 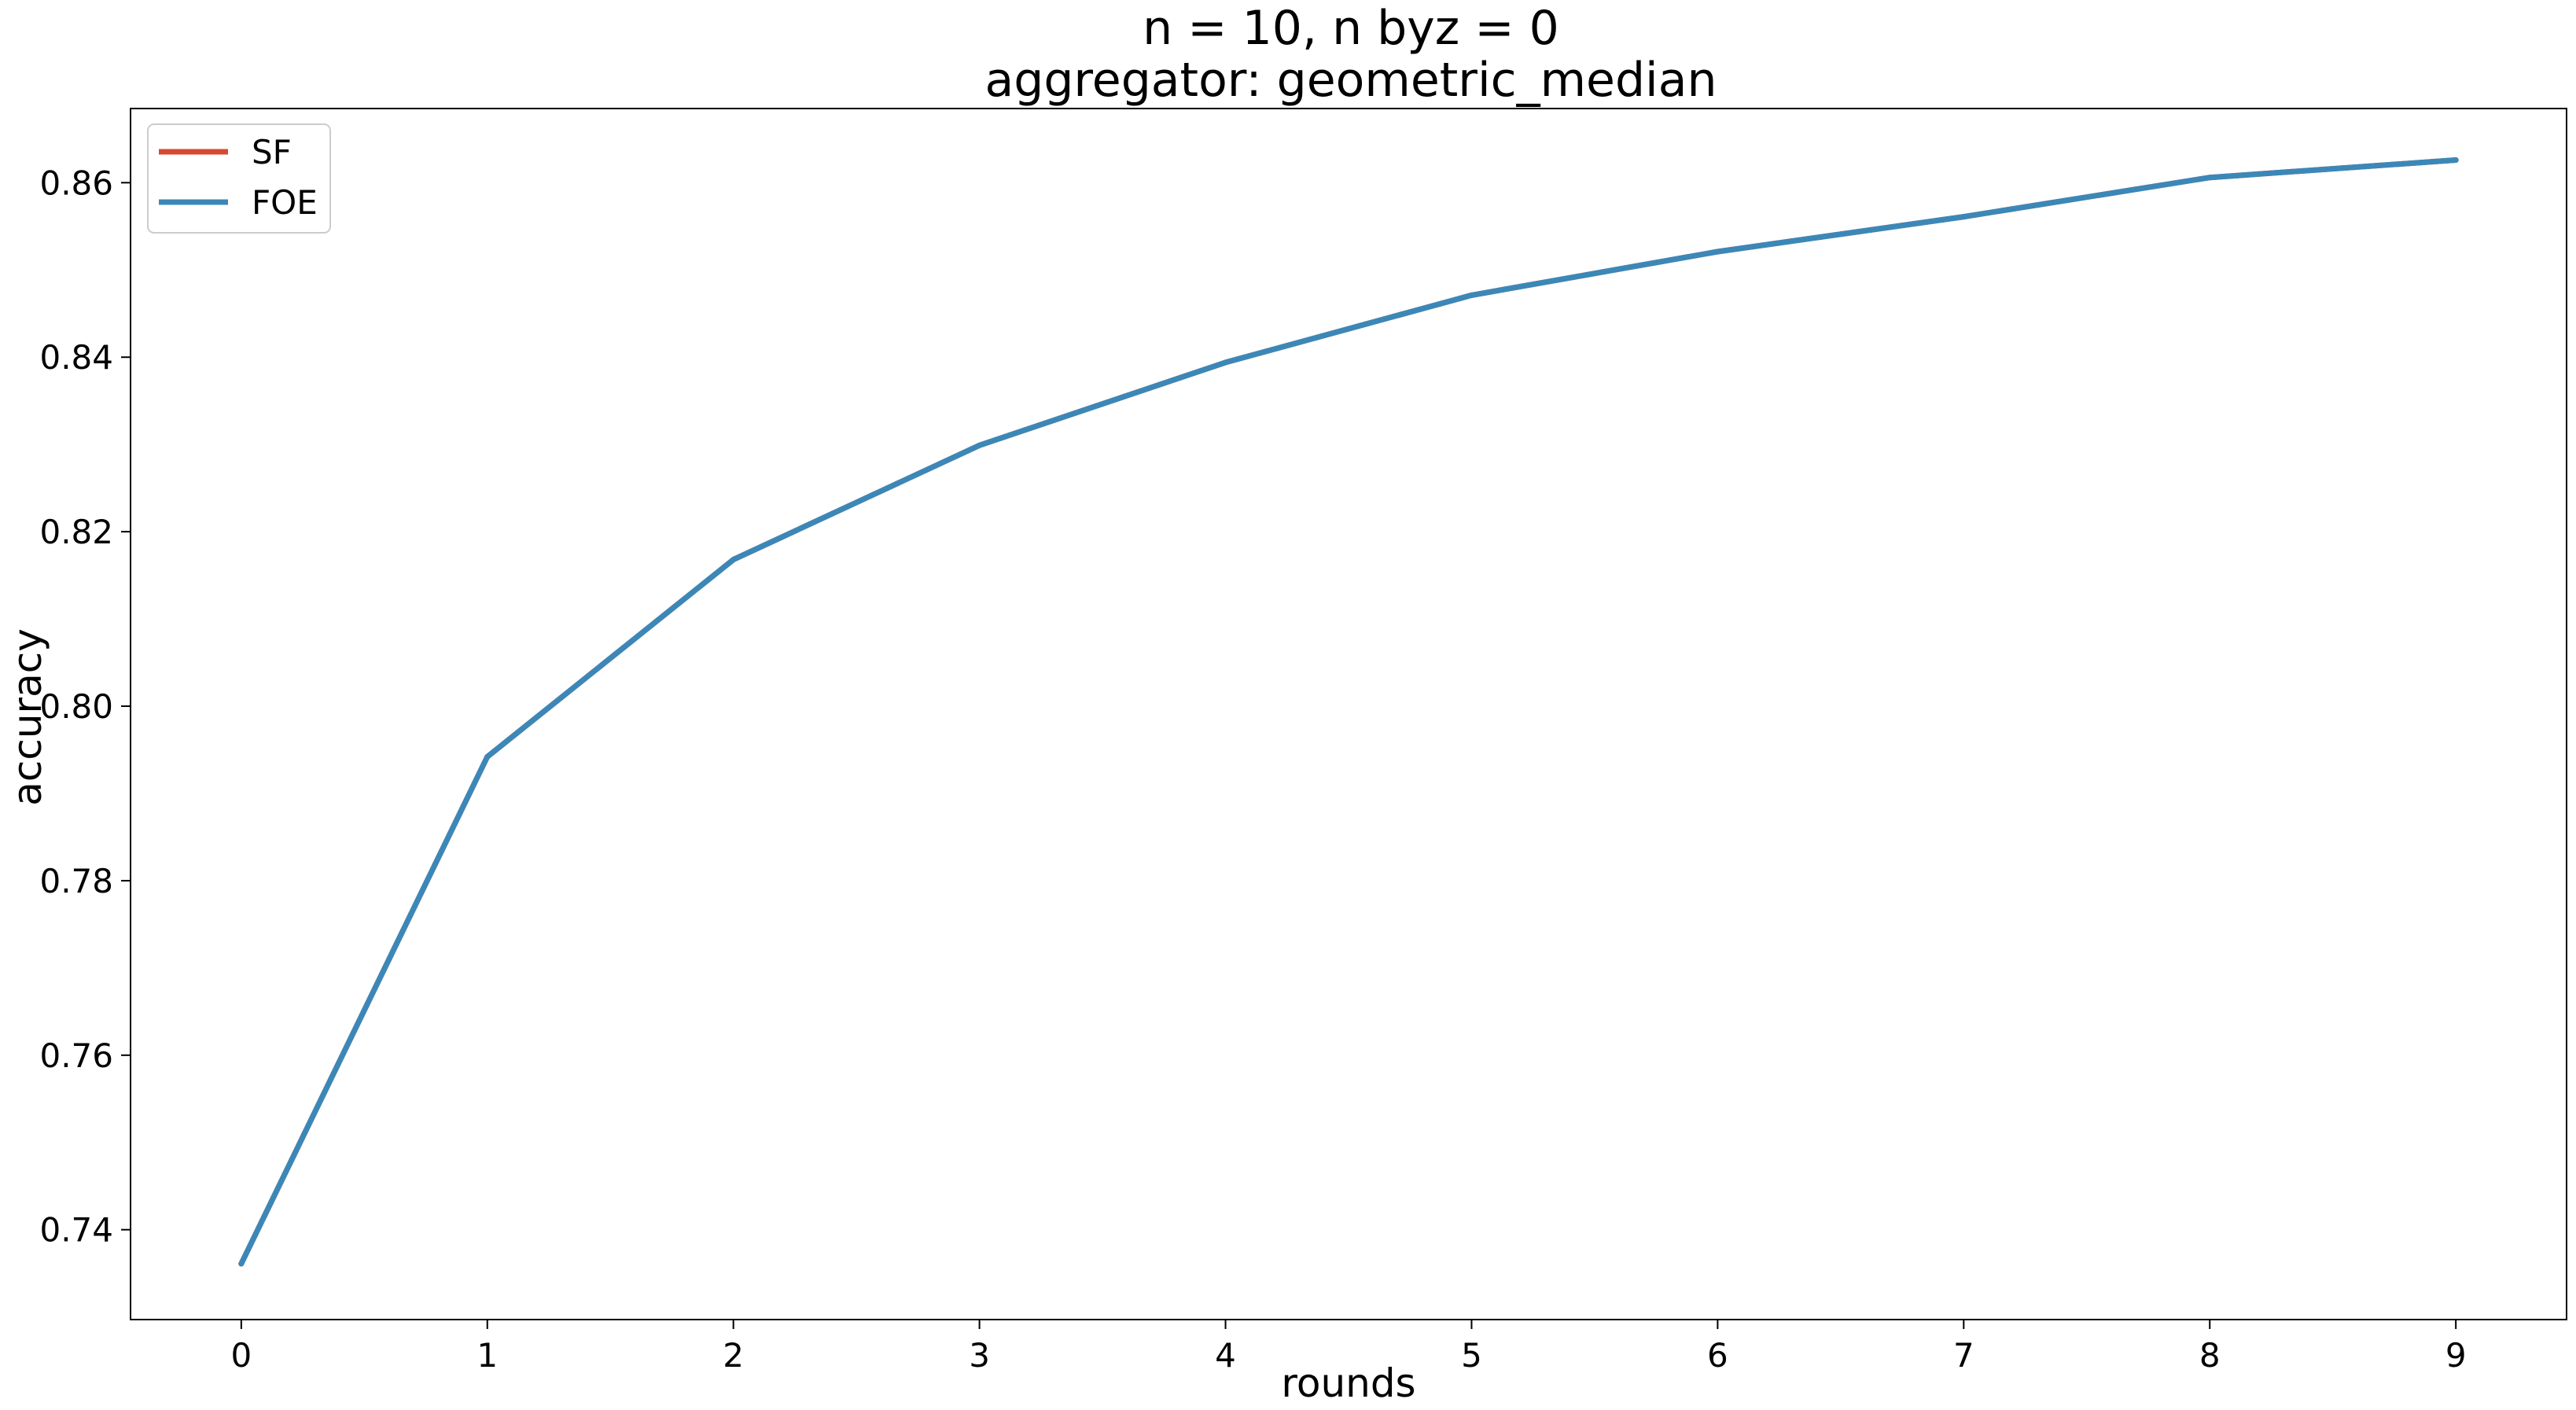 I want to click on chart-title: n = 10, n byz = 0, so click(x=1351, y=28).